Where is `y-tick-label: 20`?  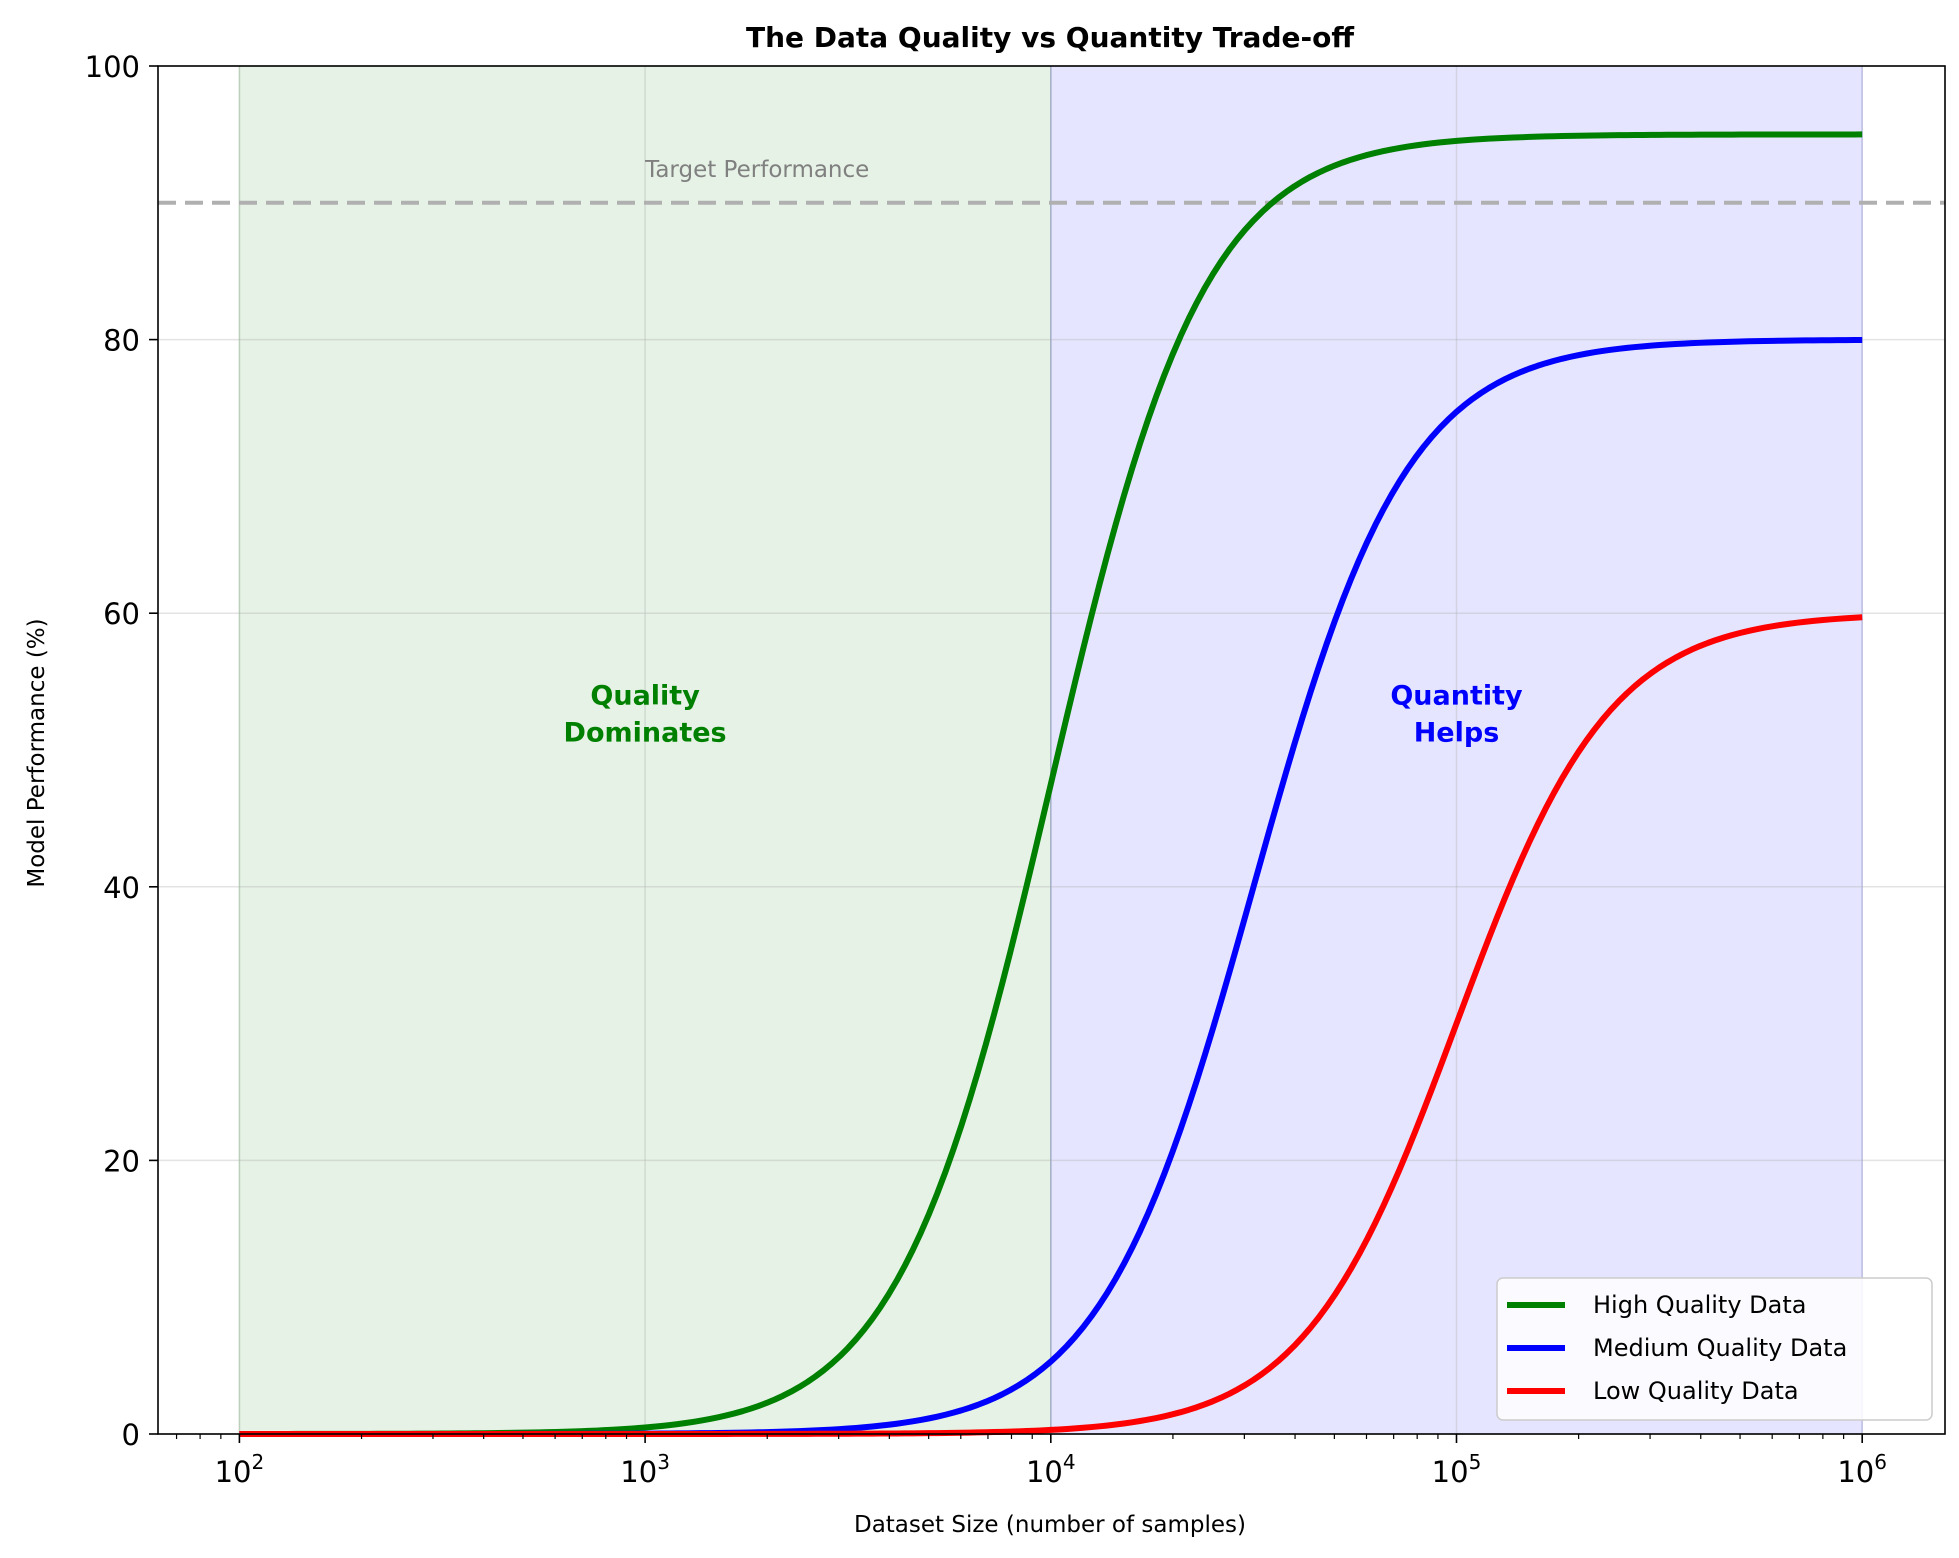
y-tick-label: 20 is located at coordinates (121, 1161).